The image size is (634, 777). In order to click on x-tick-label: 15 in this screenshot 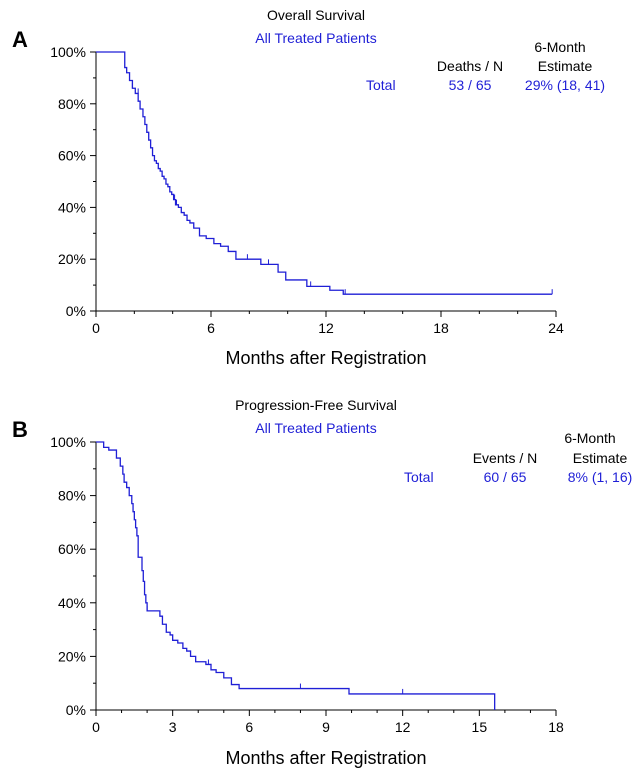, I will do `click(480, 727)`.